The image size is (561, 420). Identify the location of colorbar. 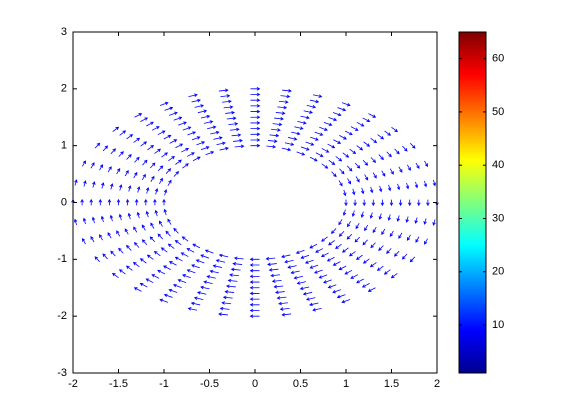
(472, 202).